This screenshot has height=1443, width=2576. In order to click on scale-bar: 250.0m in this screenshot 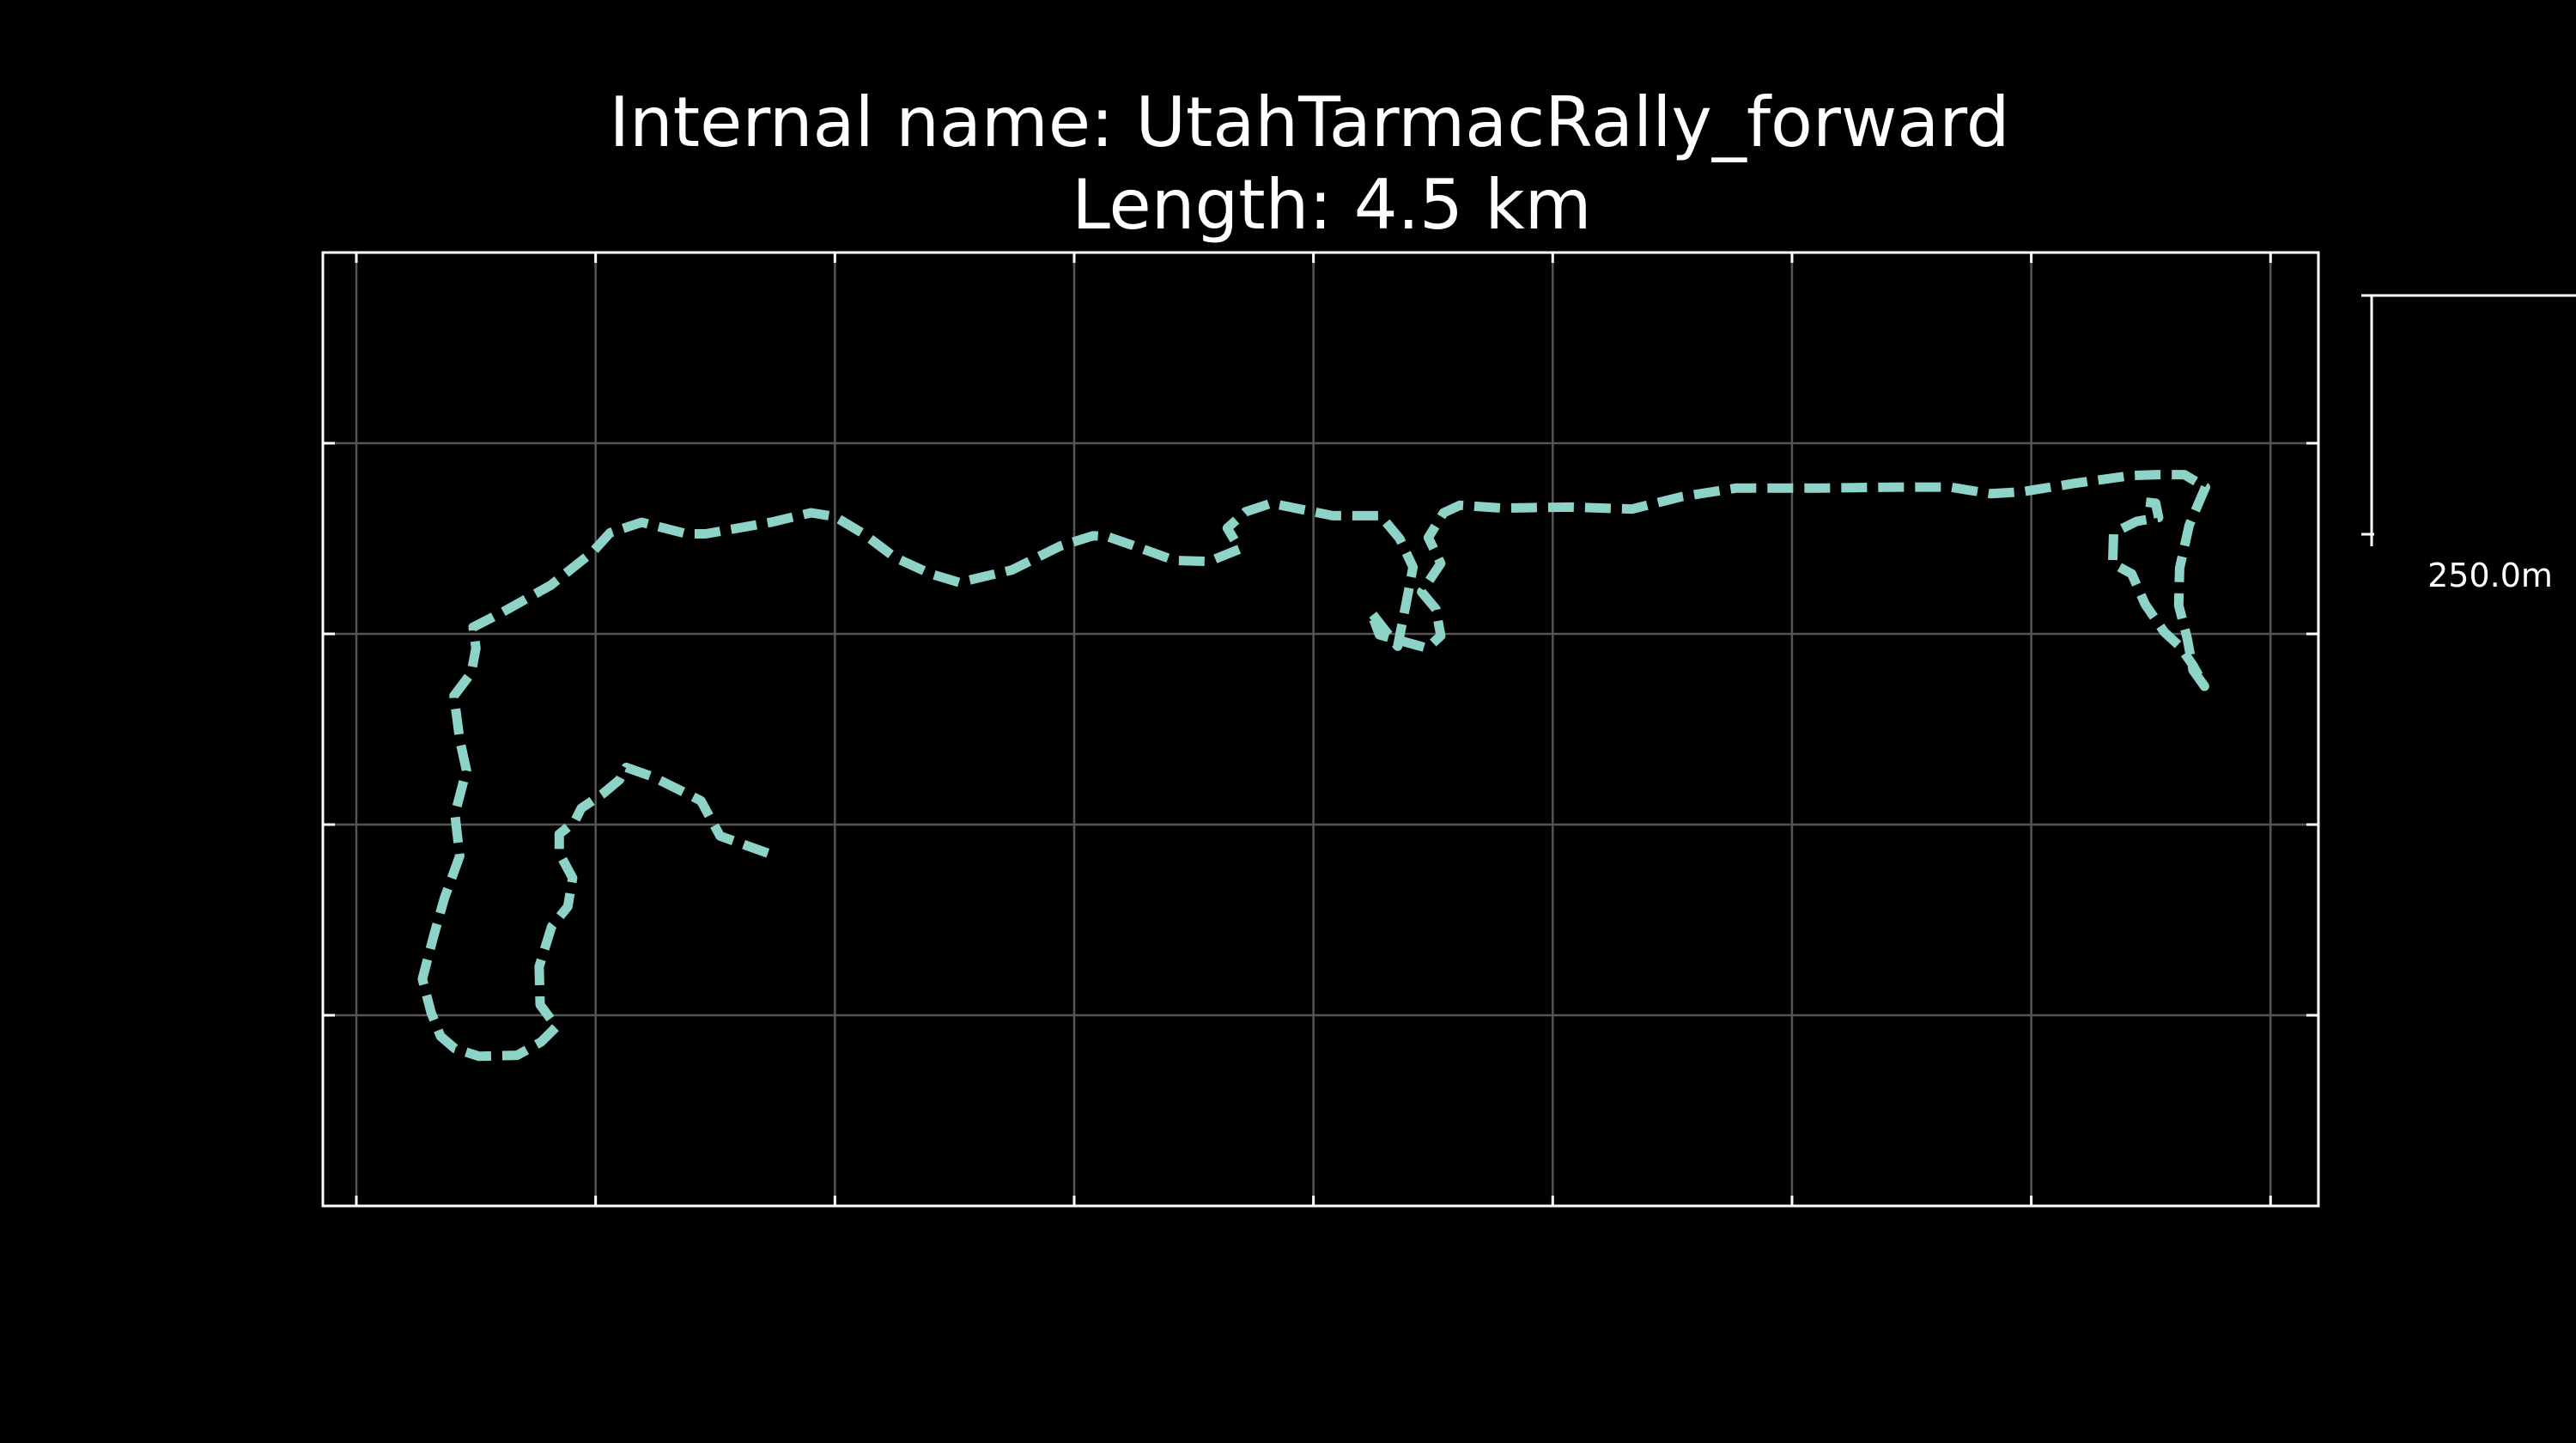, I will do `click(2468, 444)`.